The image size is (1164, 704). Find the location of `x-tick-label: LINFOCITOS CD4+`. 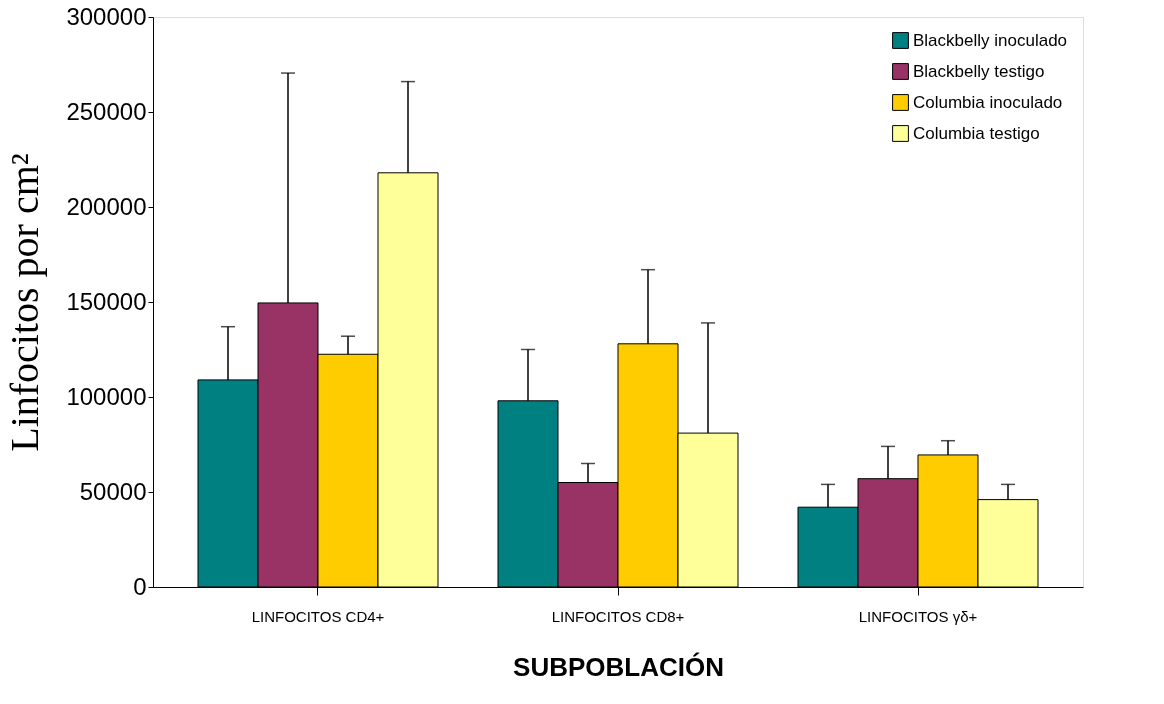

x-tick-label: LINFOCITOS CD4+ is located at coordinates (318, 616).